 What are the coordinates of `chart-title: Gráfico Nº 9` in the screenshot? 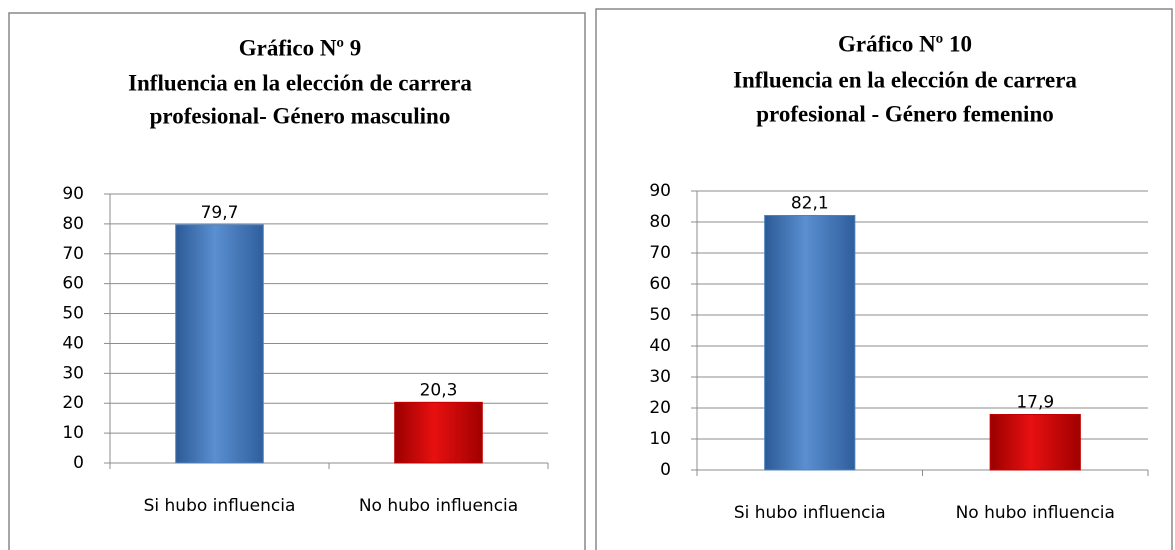 It's located at (300, 47).